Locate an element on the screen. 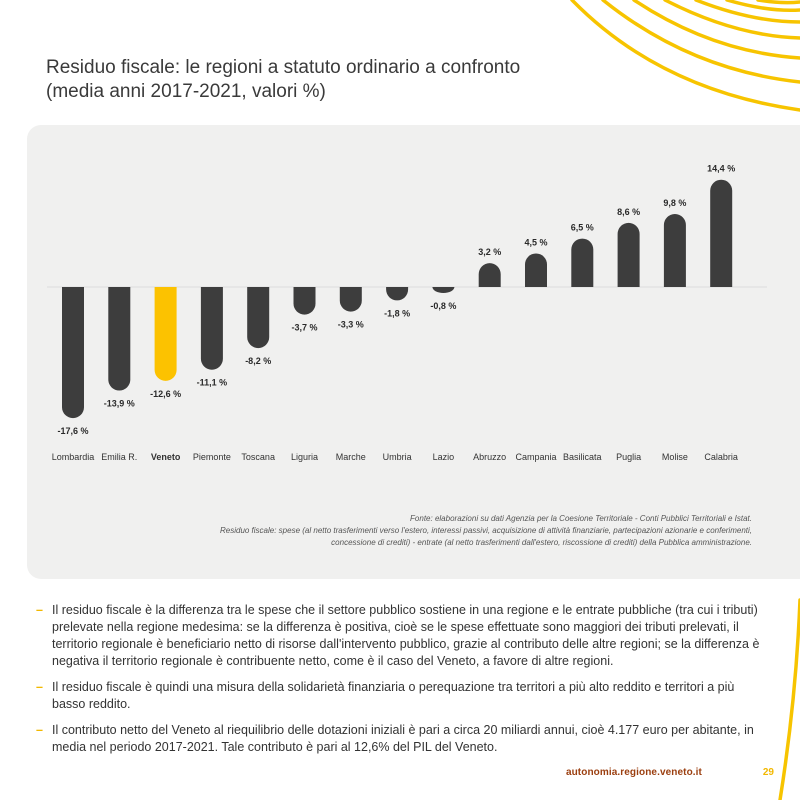  bar-veneto is located at coordinates (165, 334).